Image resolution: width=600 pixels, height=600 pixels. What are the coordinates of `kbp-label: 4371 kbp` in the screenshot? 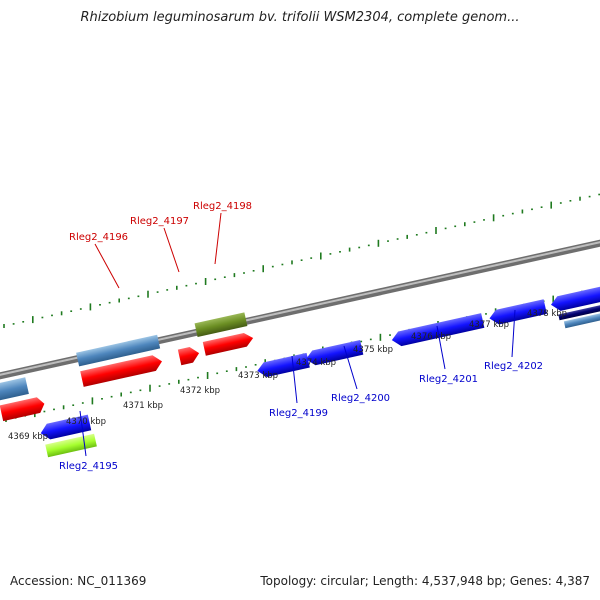 It's located at (143, 406).